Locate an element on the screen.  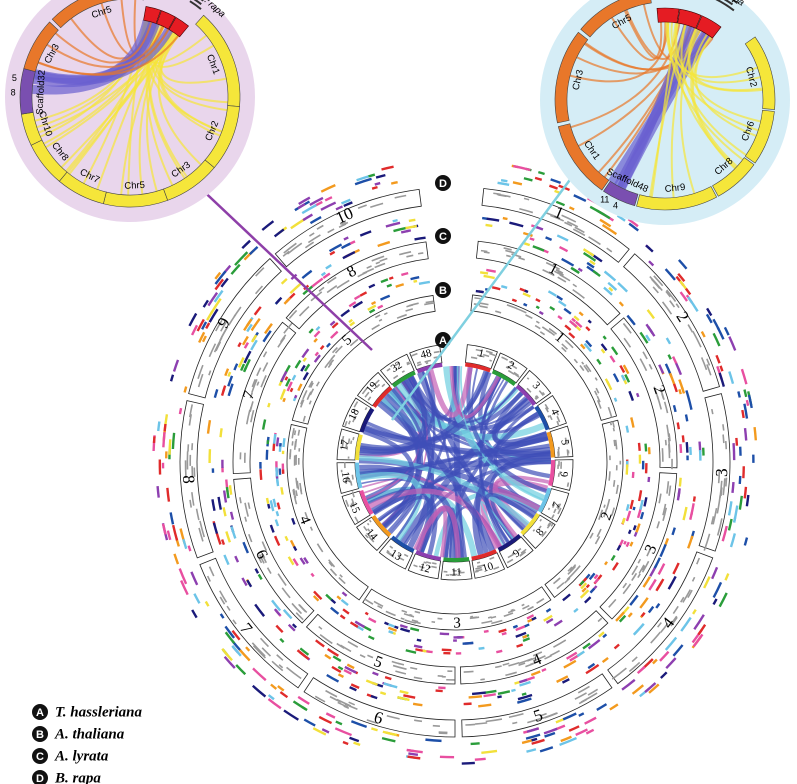
inset-chromosome-label: Chr3 is located at coordinates (578, 80).